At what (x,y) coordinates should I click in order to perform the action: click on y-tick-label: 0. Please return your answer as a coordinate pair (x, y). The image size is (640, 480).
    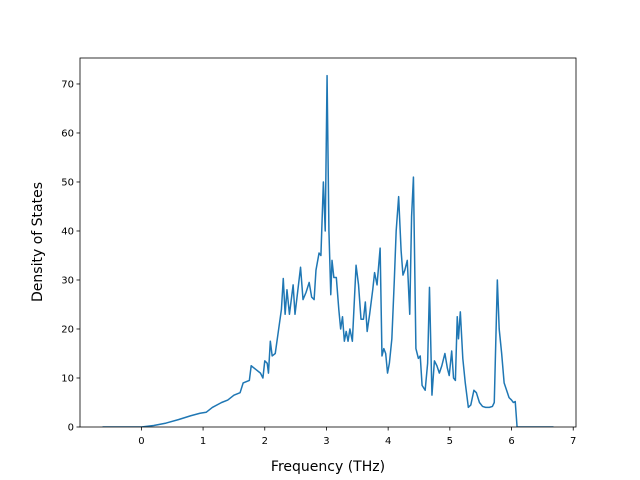
    Looking at the image, I should click on (71, 428).